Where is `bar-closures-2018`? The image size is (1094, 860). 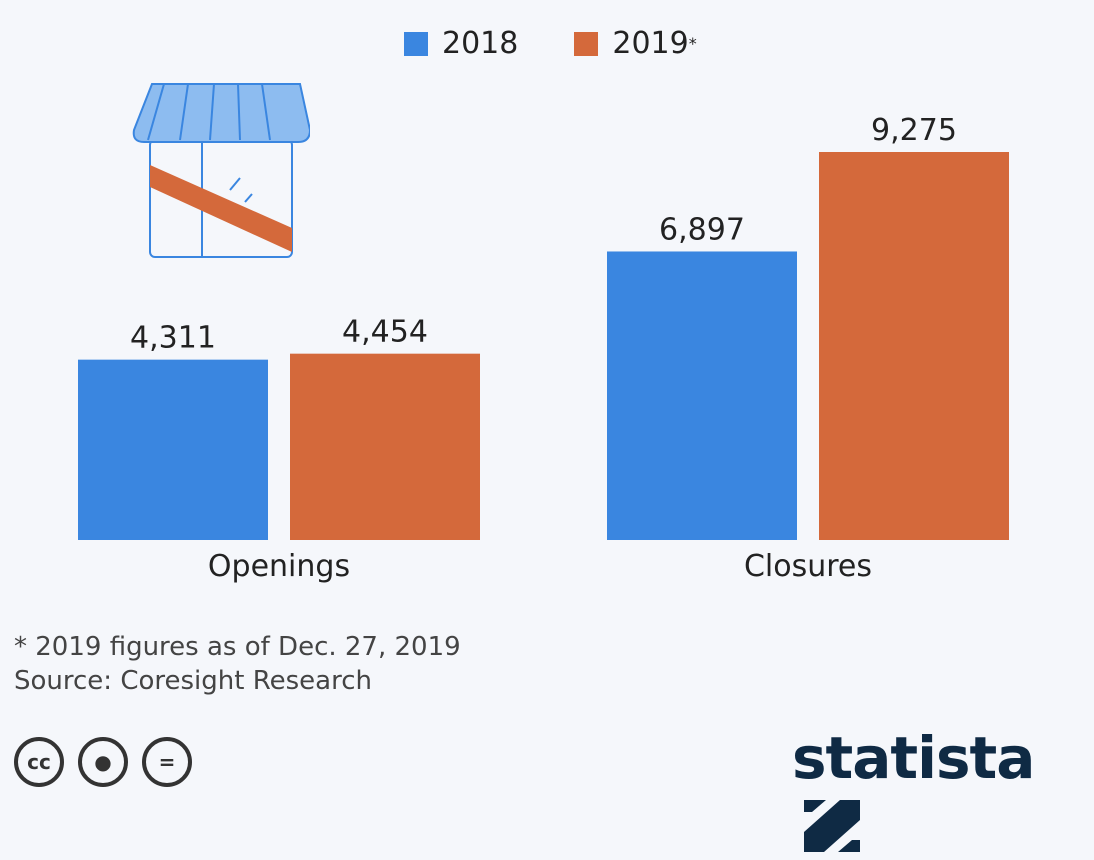
bar-closures-2018 is located at coordinates (702, 396).